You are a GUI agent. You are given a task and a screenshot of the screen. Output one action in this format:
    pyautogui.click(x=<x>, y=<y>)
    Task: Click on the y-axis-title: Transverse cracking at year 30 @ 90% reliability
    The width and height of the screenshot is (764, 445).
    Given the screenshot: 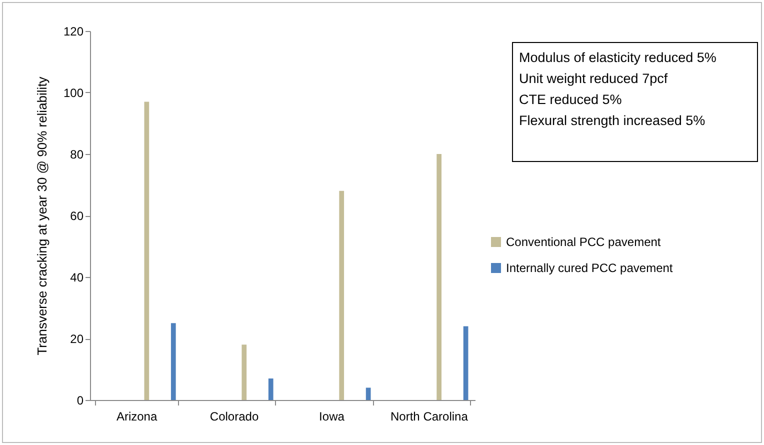 What is the action you would take?
    pyautogui.click(x=42, y=216)
    